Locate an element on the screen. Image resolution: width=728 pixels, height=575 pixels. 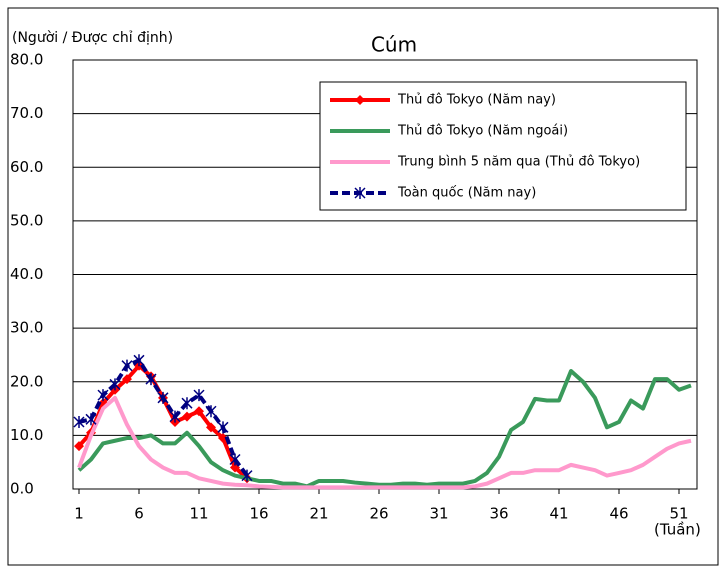
x-tick-label: 51 is located at coordinates (678, 514).